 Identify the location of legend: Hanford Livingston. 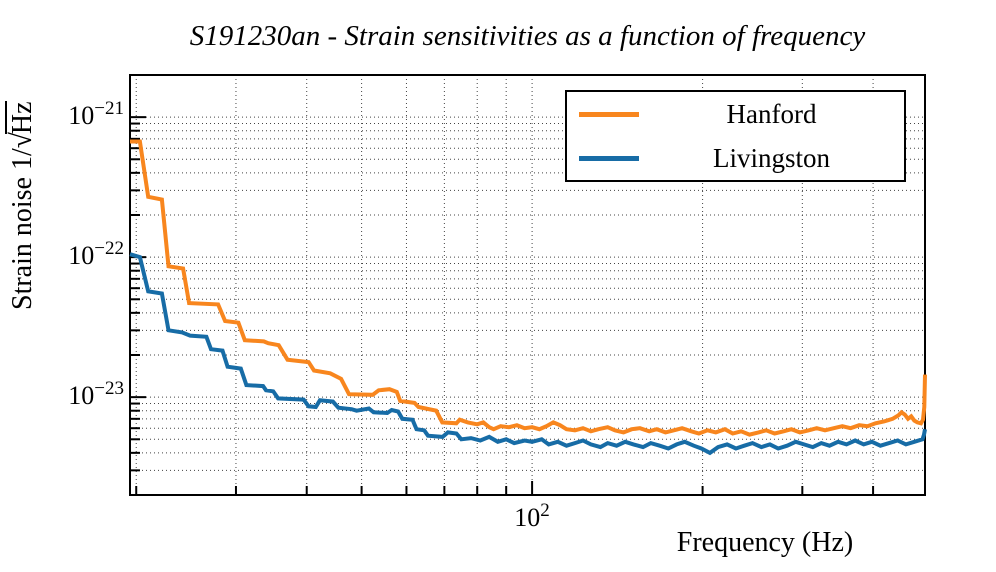
(735, 136).